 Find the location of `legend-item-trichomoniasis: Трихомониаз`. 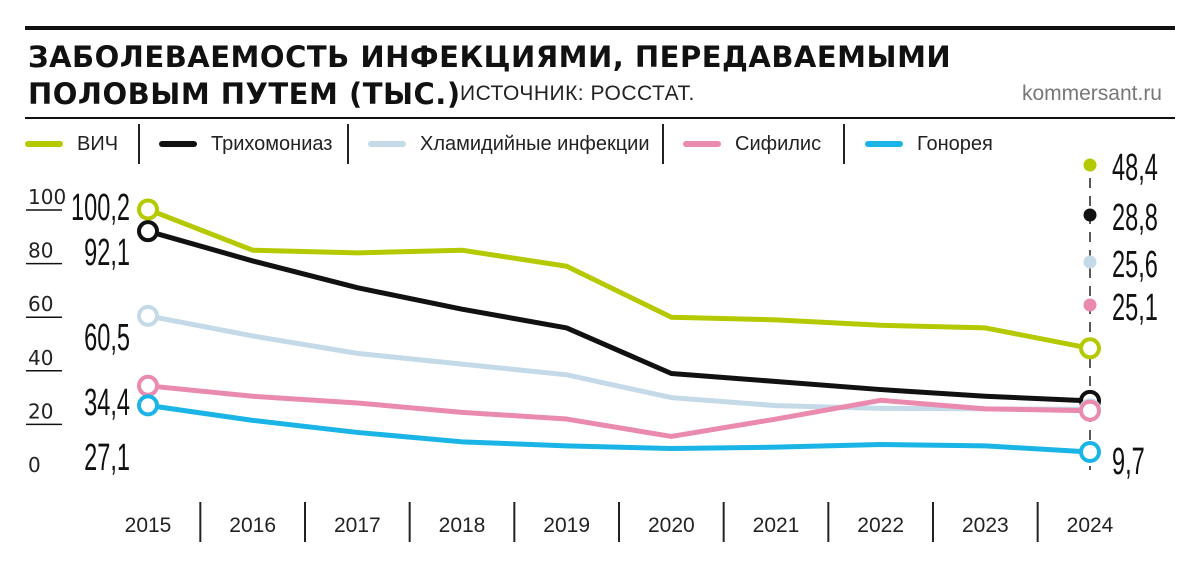

legend-item-trichomoniasis: Трихомониаз is located at coordinates (245, 144).